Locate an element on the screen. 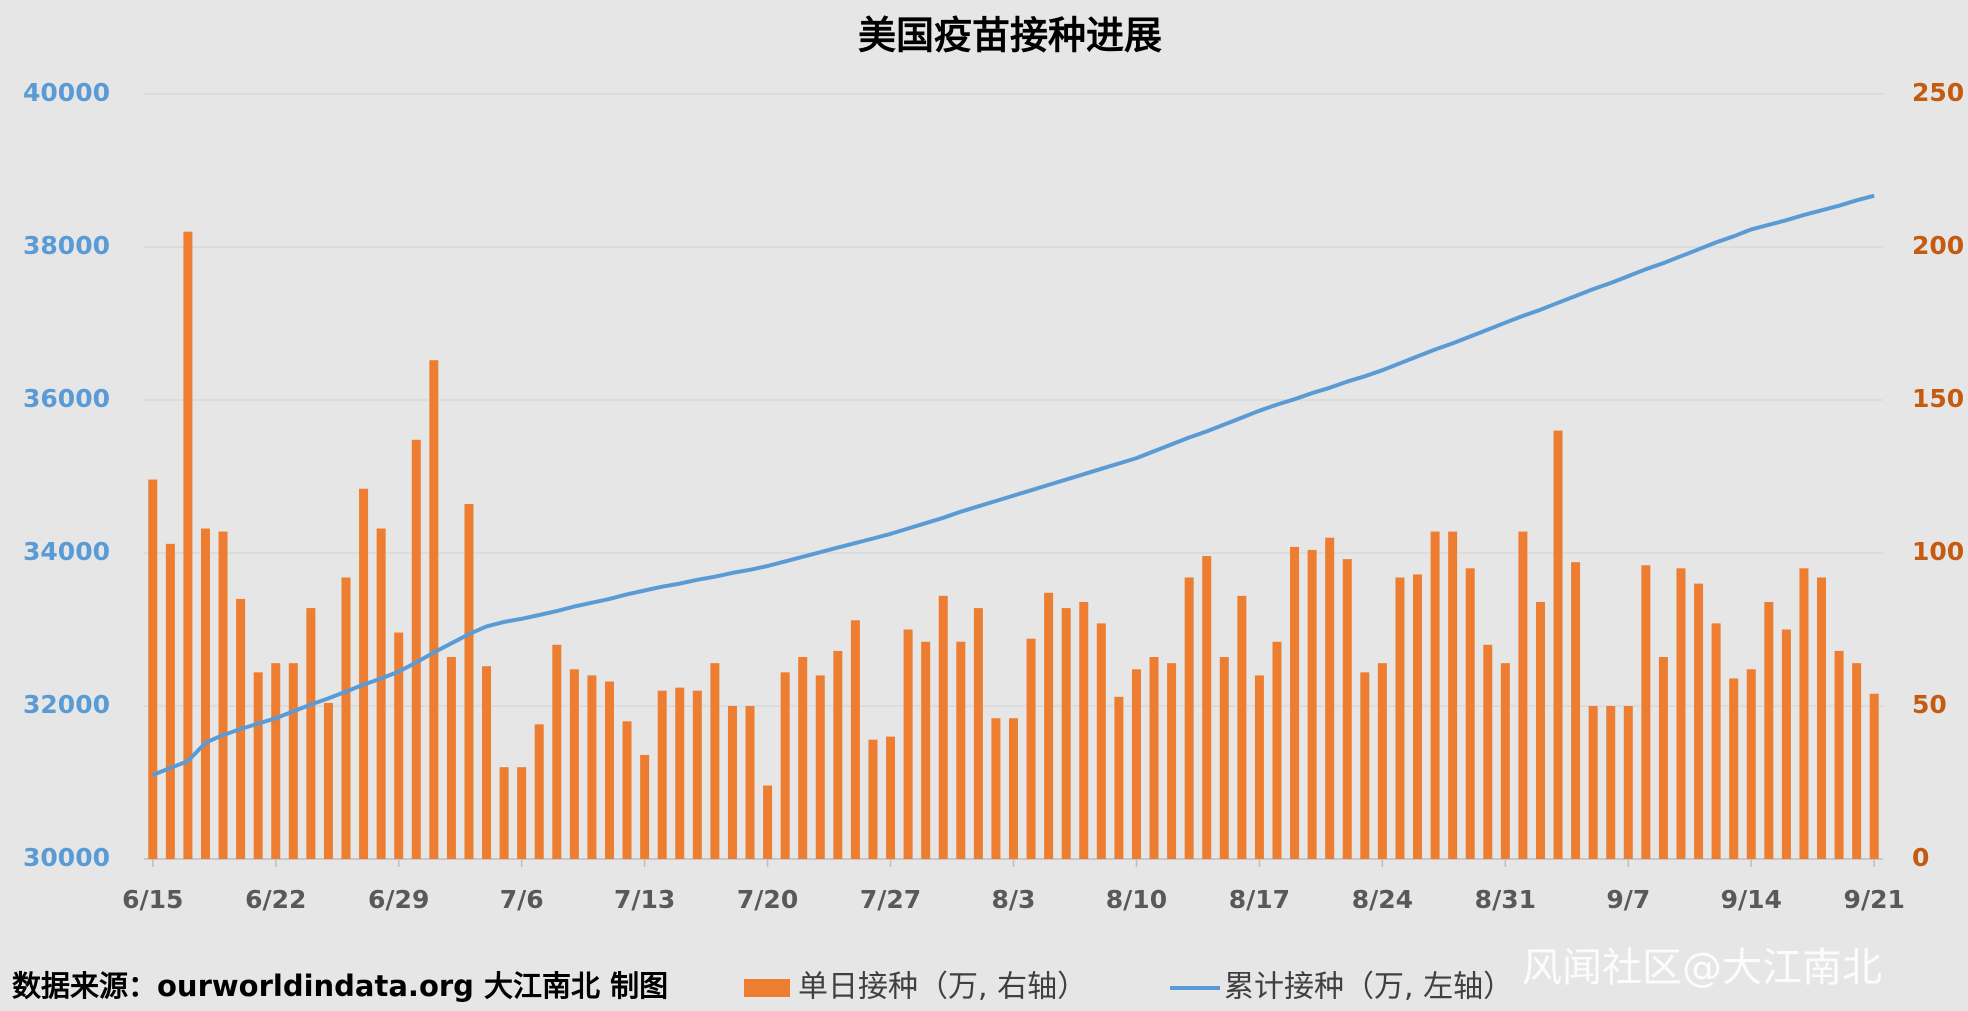 The width and height of the screenshot is (1968, 1011). y2-tick-label: 250 is located at coordinates (1938, 92).